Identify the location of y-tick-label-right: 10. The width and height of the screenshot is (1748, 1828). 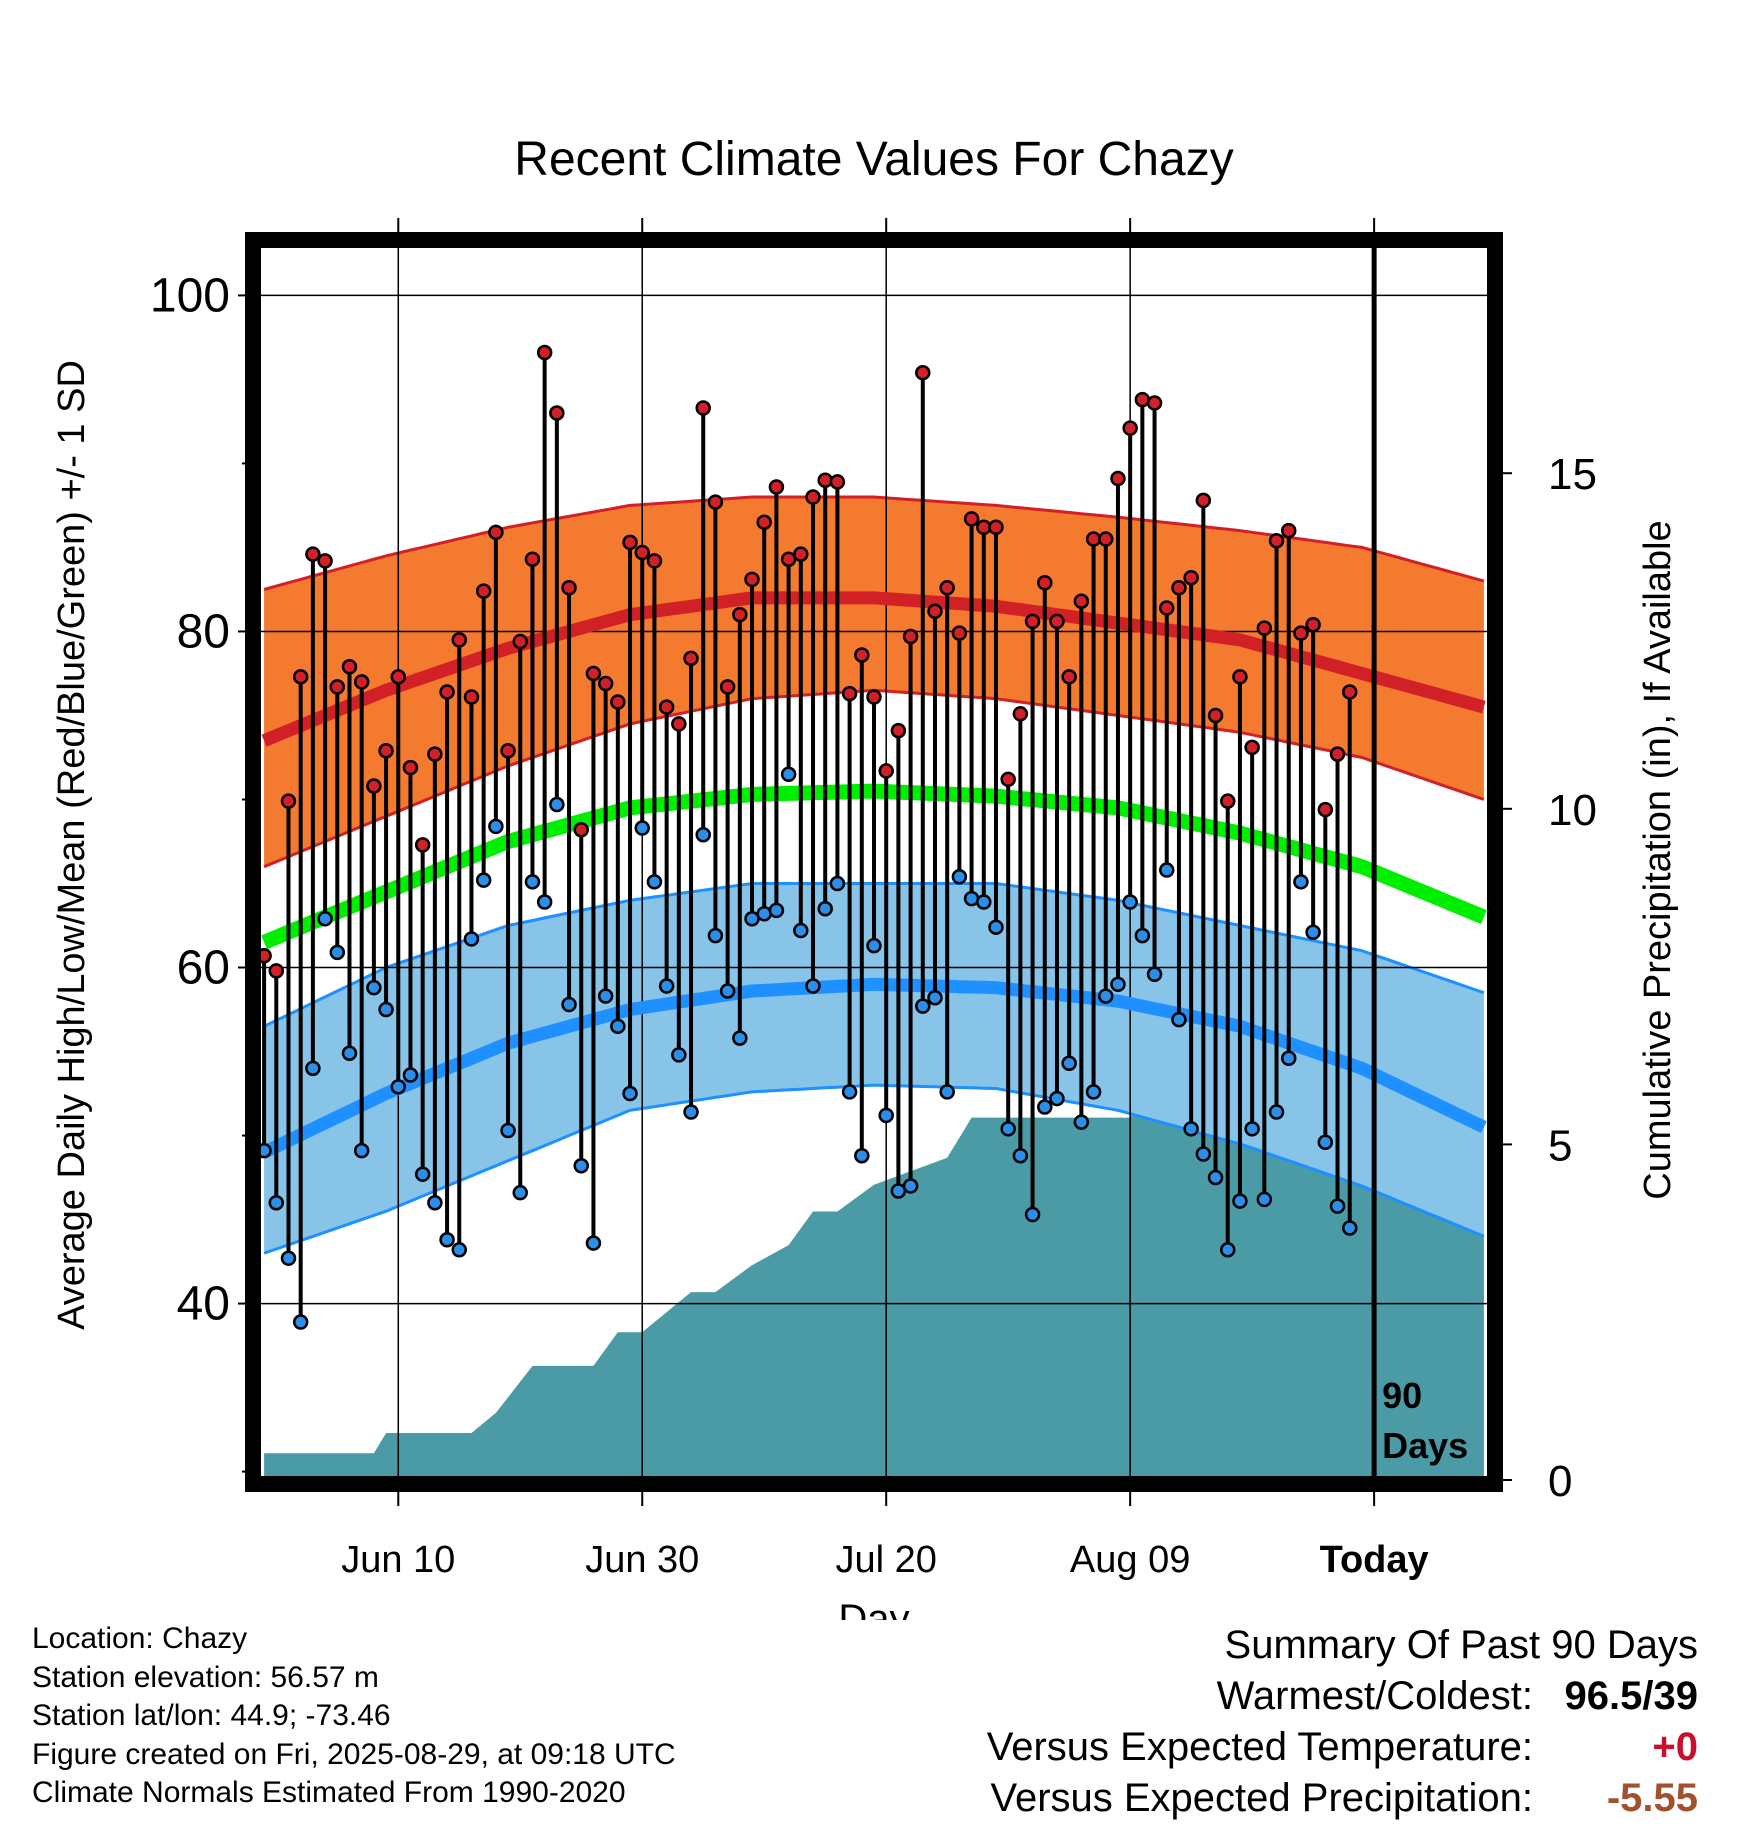
(1572, 810).